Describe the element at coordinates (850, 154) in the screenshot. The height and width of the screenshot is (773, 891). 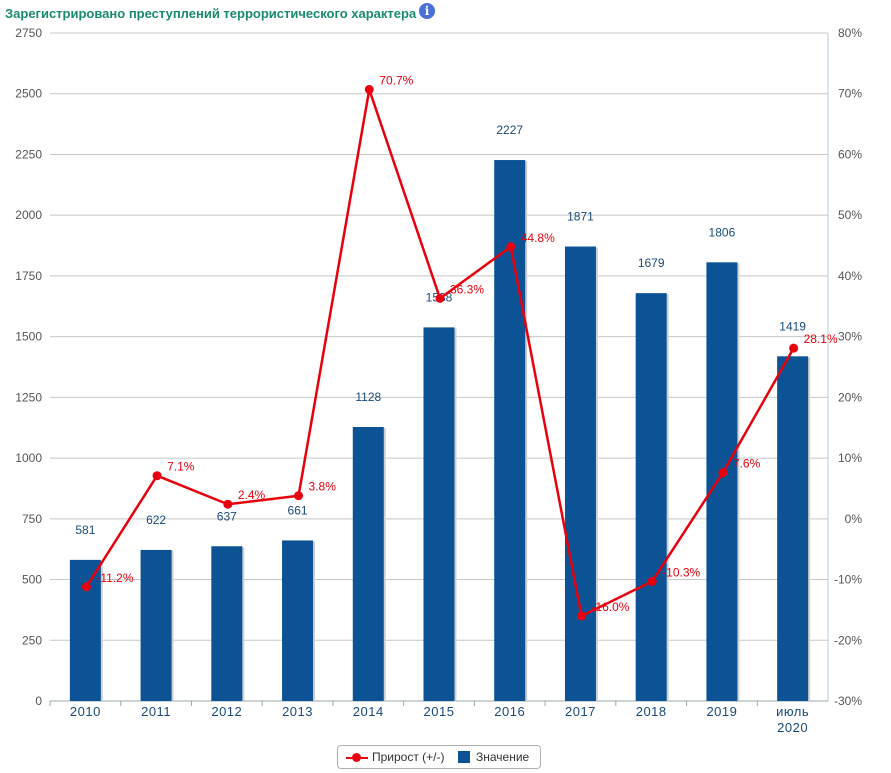
I see `y-right-tick-label: 60%` at that location.